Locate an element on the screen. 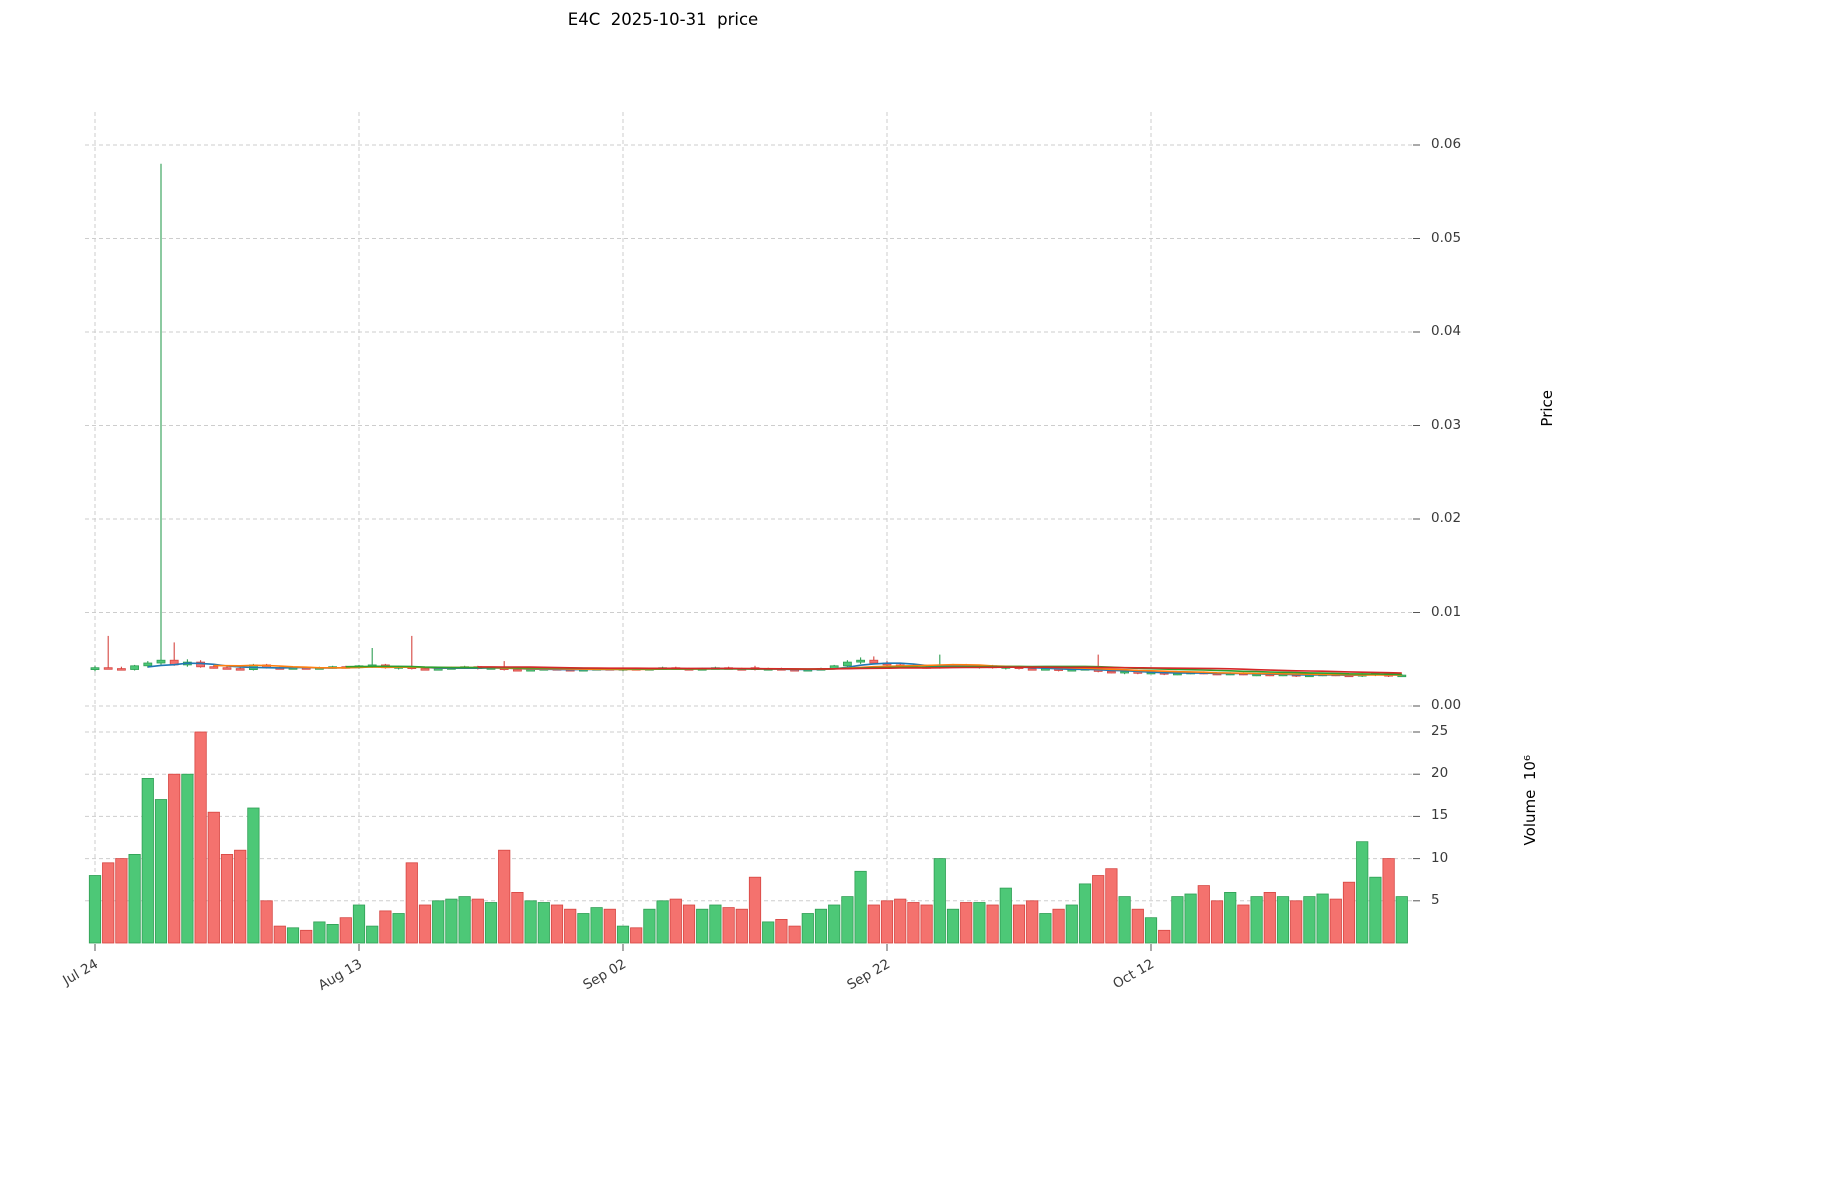  price-axis-label: Price is located at coordinates (1547, 408).